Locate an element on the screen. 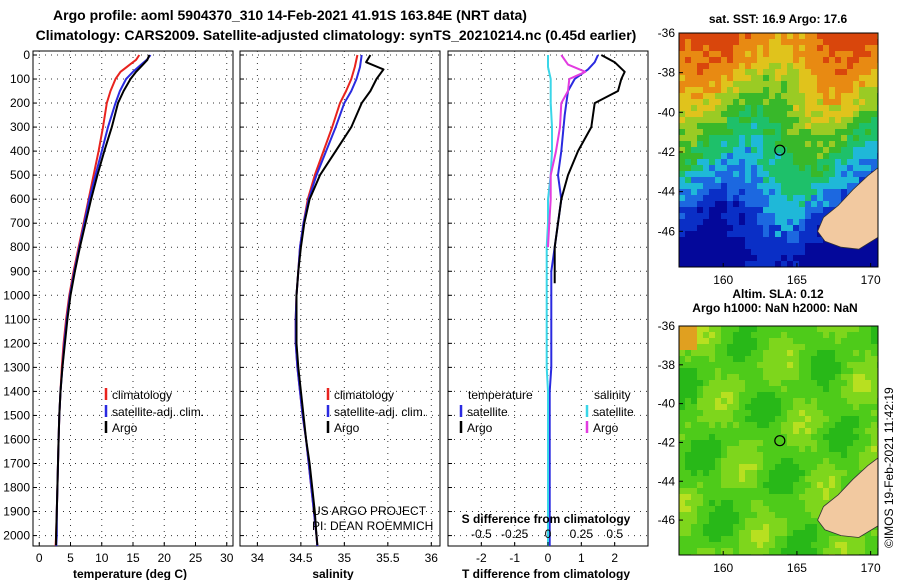 The width and height of the screenshot is (900, 580). map-x-tick-label: 170 is located at coordinates (871, 568).